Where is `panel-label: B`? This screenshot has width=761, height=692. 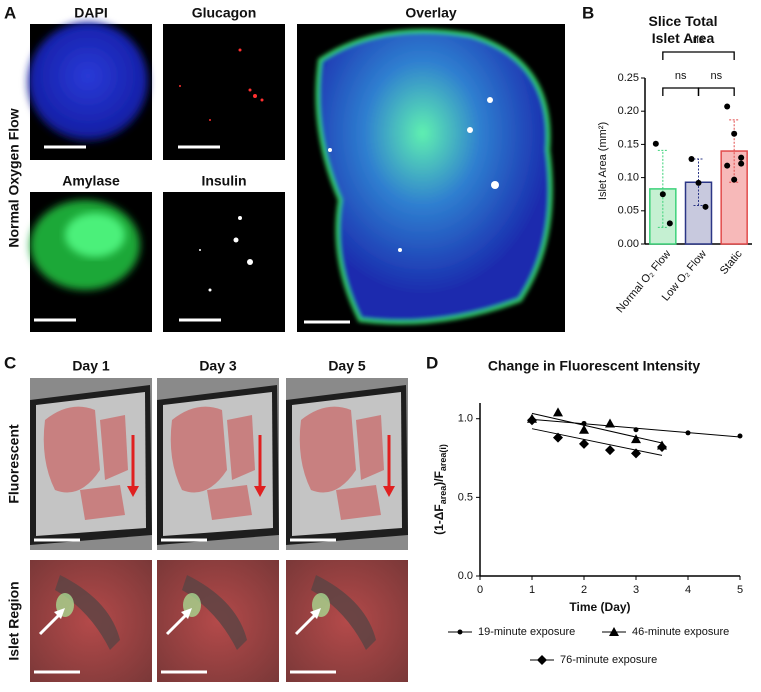 panel-label: B is located at coordinates (588, 12).